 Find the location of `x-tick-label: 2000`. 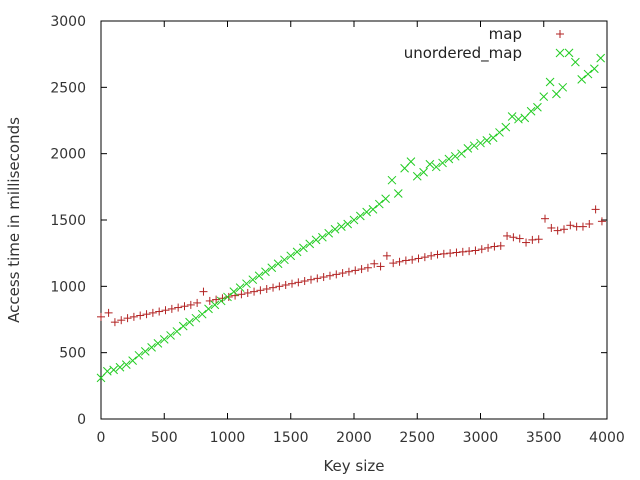

x-tick-label: 2000 is located at coordinates (354, 438).